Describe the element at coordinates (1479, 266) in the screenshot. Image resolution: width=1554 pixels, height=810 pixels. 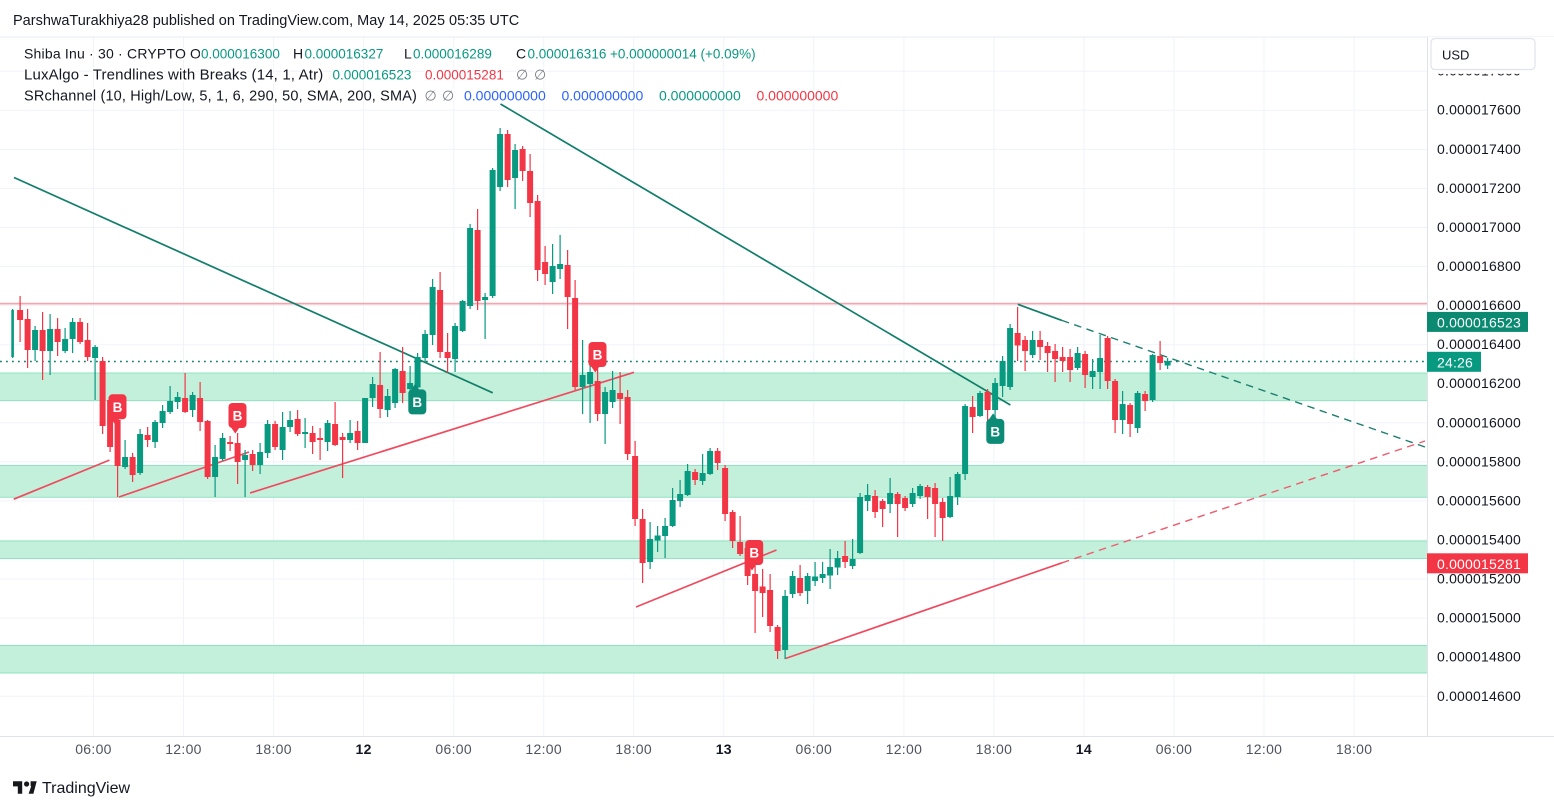
I see `svg-text: 0.000016800` at that location.